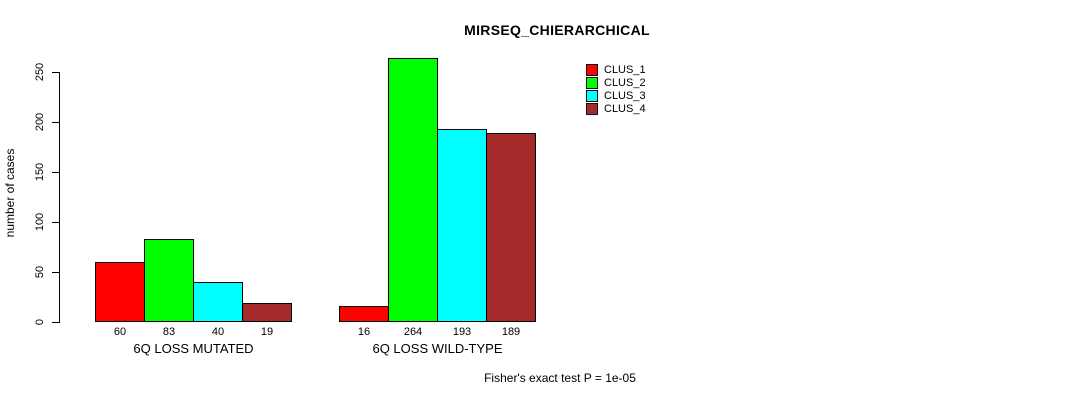 This screenshot has height=400, width=1090. What do you see at coordinates (40, 222) in the screenshot?
I see `y-tick-label: 100` at bounding box center [40, 222].